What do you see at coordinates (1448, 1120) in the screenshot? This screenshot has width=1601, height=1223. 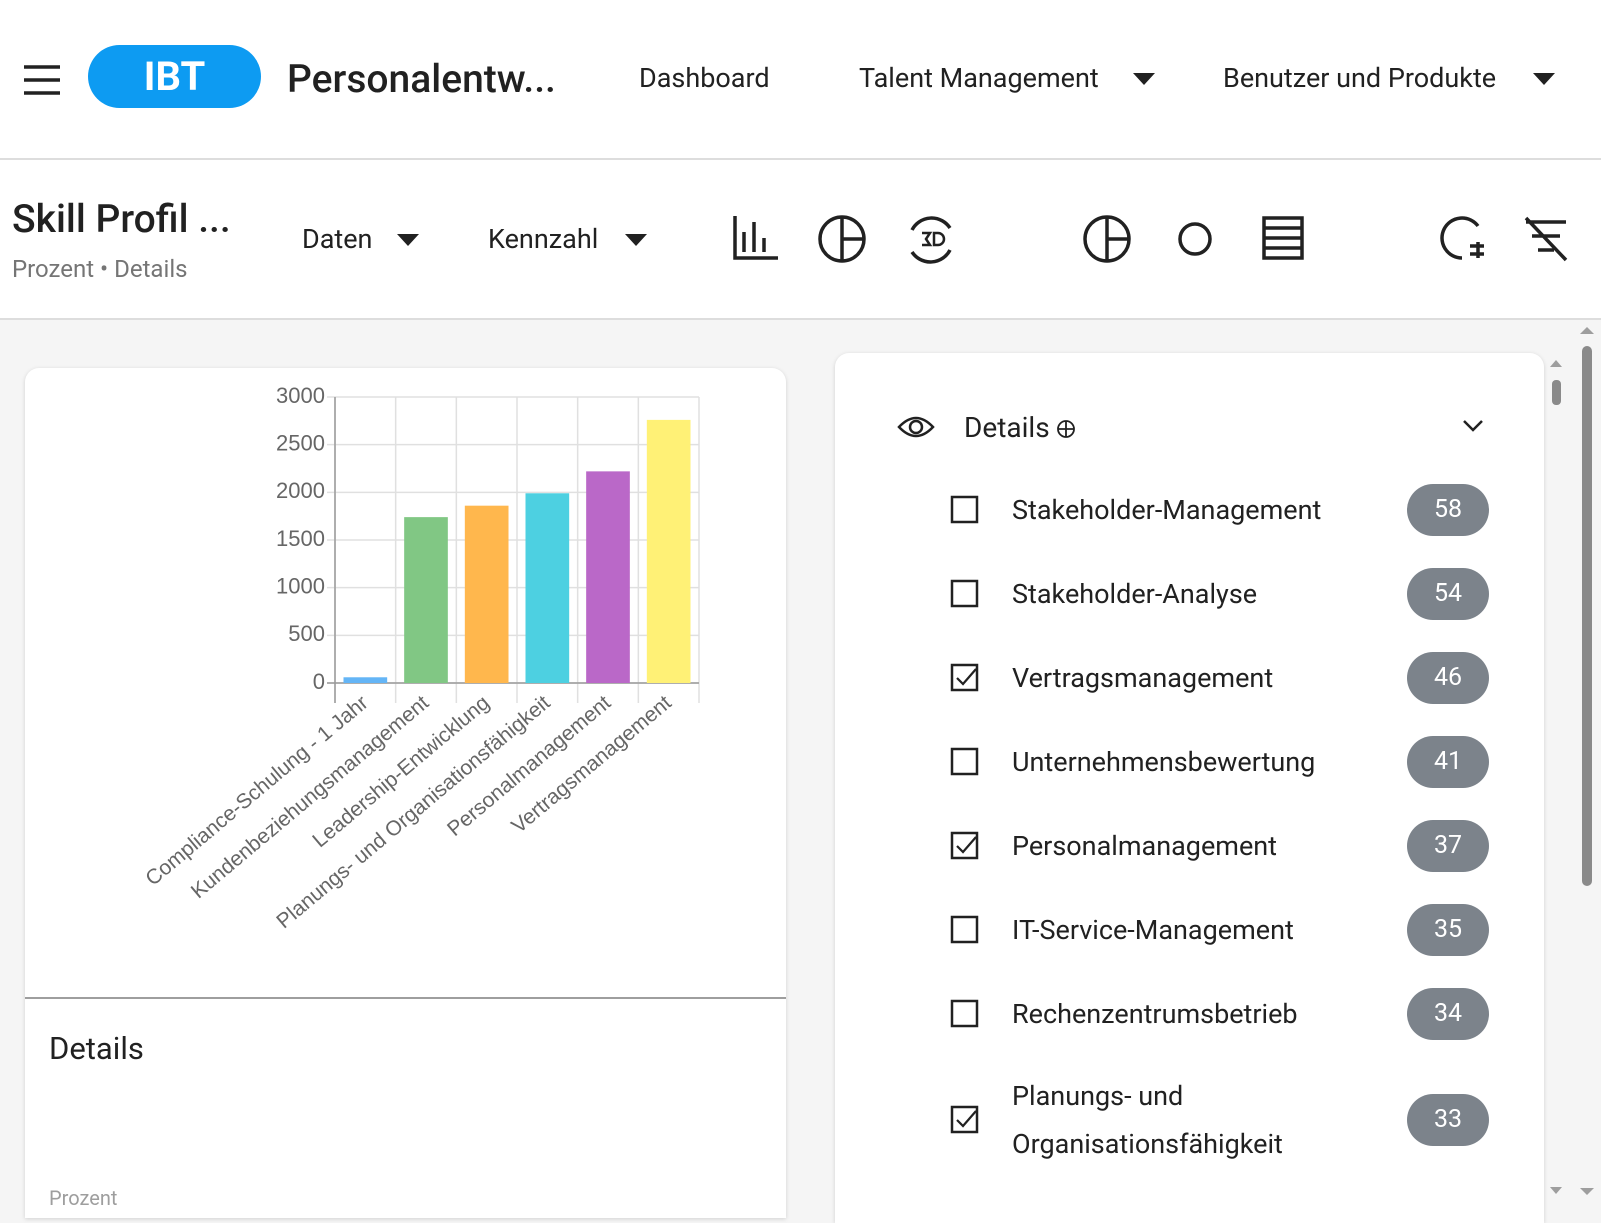 I see `count-badge: 33` at bounding box center [1448, 1120].